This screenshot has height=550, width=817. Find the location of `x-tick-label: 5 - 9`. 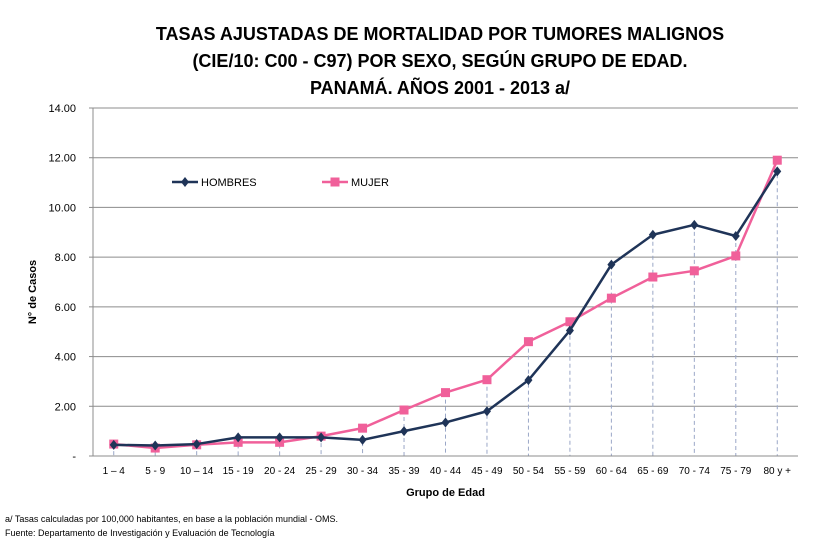

x-tick-label: 5 - 9 is located at coordinates (155, 471).